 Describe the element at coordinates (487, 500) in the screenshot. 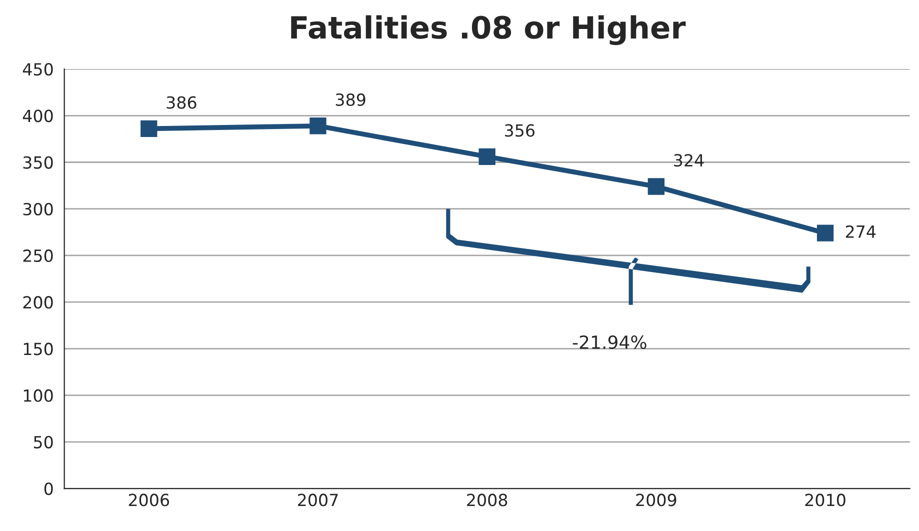

I see `x-tick-label: 2008` at that location.